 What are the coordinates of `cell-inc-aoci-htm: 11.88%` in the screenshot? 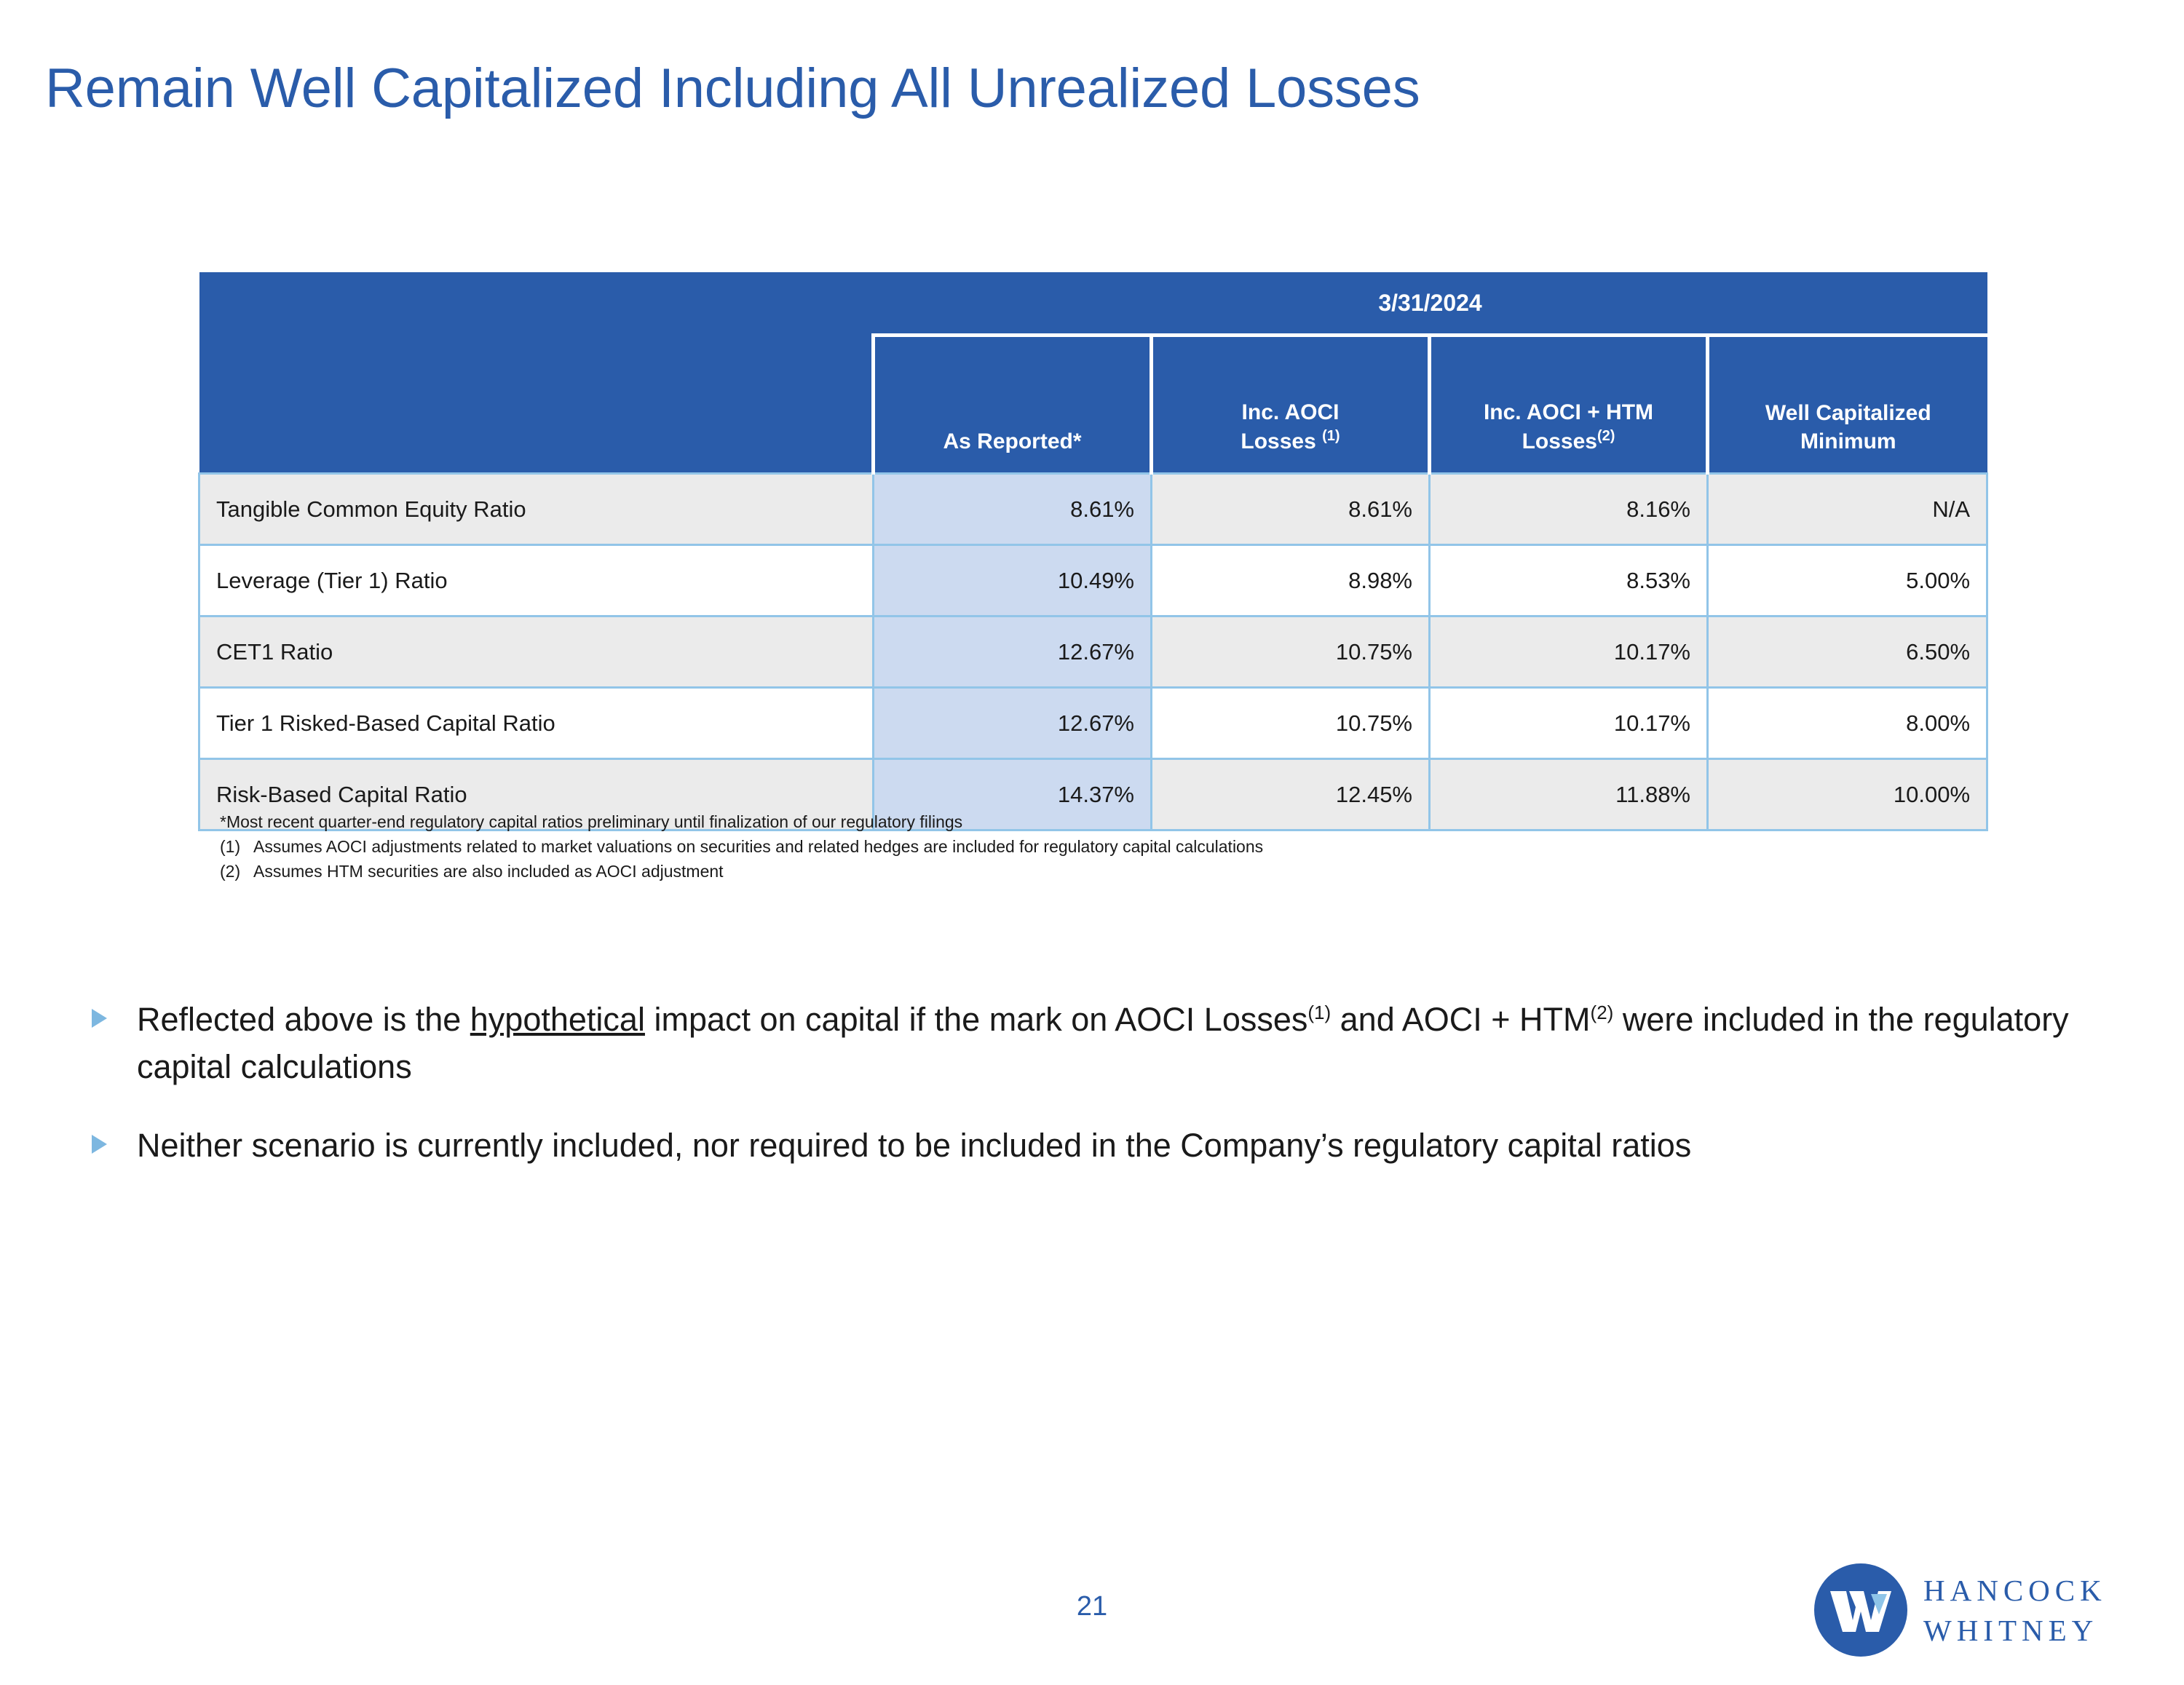 It's located at (1568, 794).